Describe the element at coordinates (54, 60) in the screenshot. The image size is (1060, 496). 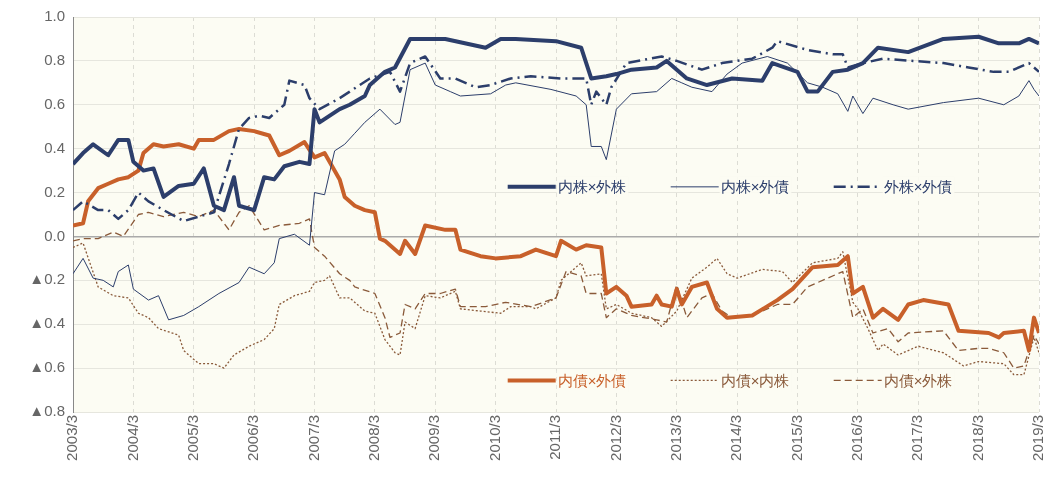
I see `y-tick-label: 0.8` at that location.